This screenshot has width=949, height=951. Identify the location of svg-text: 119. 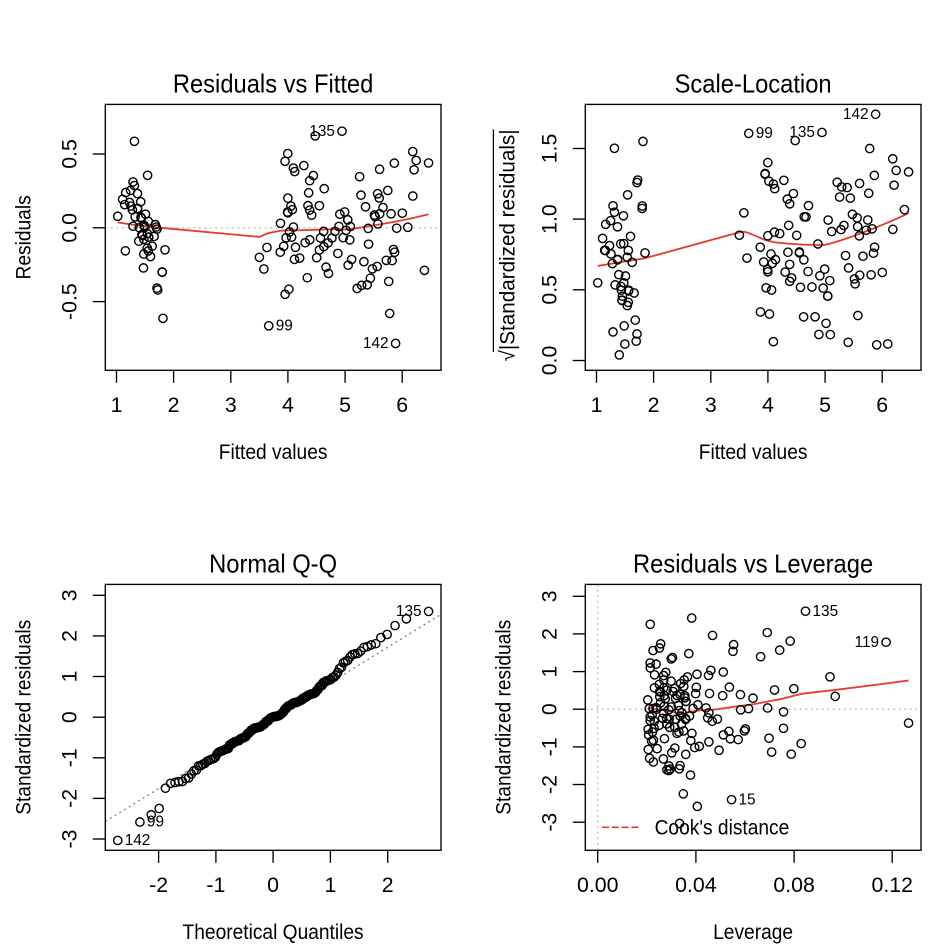
(867, 642).